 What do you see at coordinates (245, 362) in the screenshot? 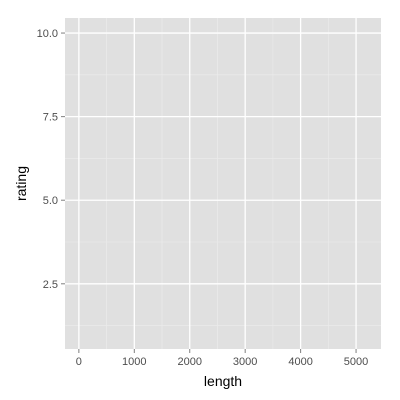
I see `x-tick-label: 3000` at bounding box center [245, 362].